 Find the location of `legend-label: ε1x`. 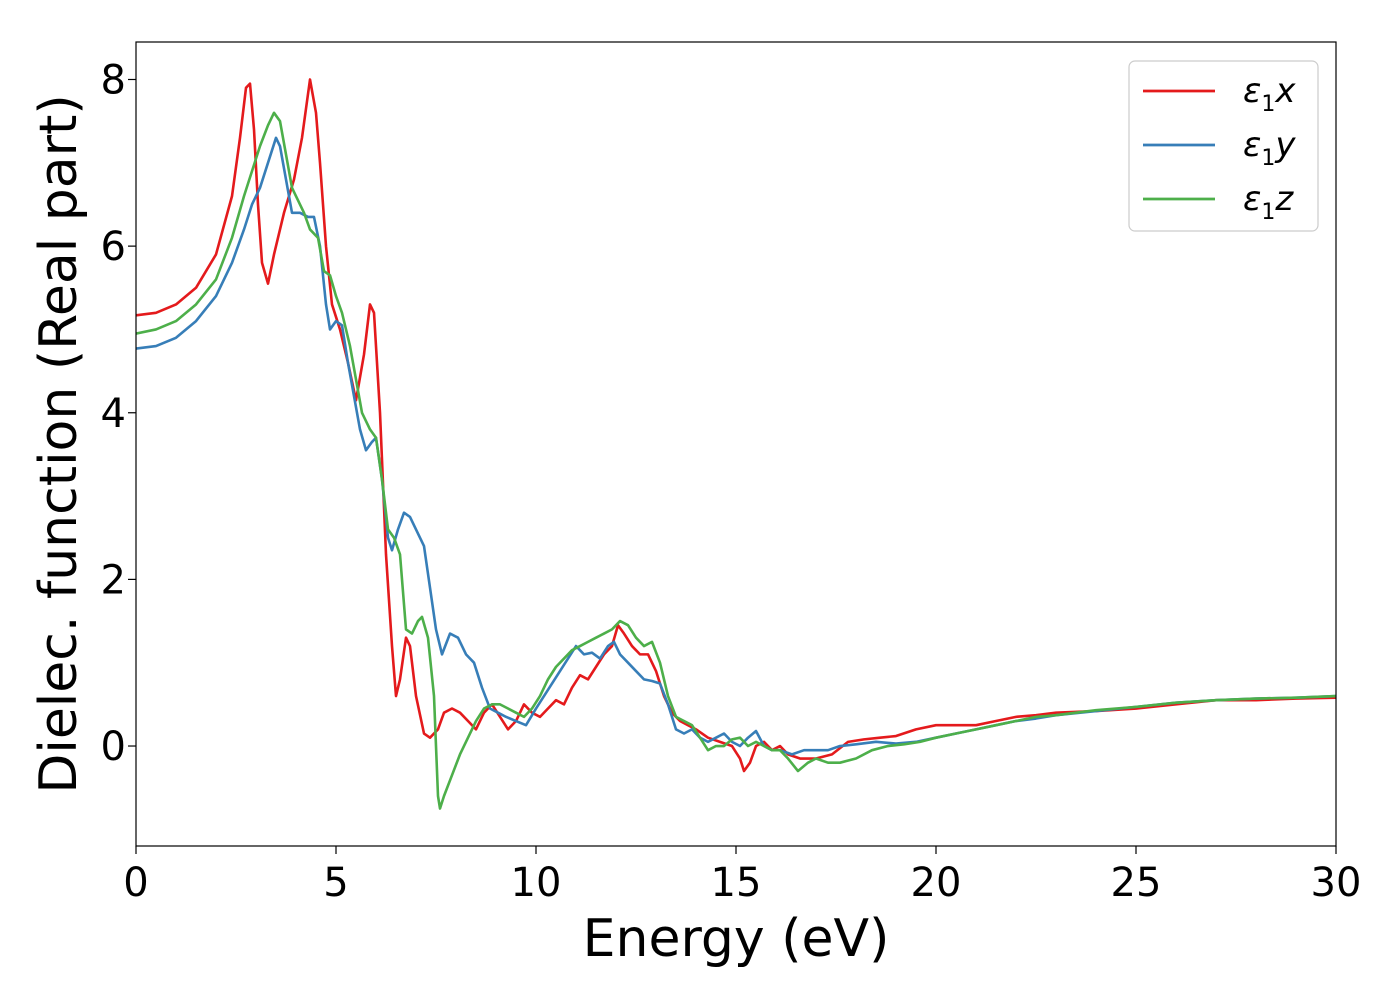

legend-label: ε1x is located at coordinates (1269, 94).